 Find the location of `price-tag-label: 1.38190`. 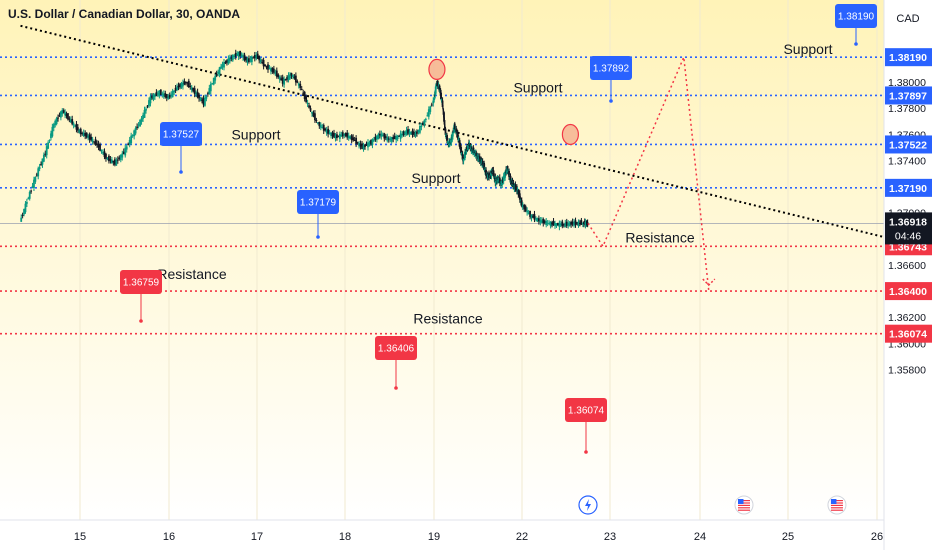

price-tag-label: 1.38190 is located at coordinates (856, 17).